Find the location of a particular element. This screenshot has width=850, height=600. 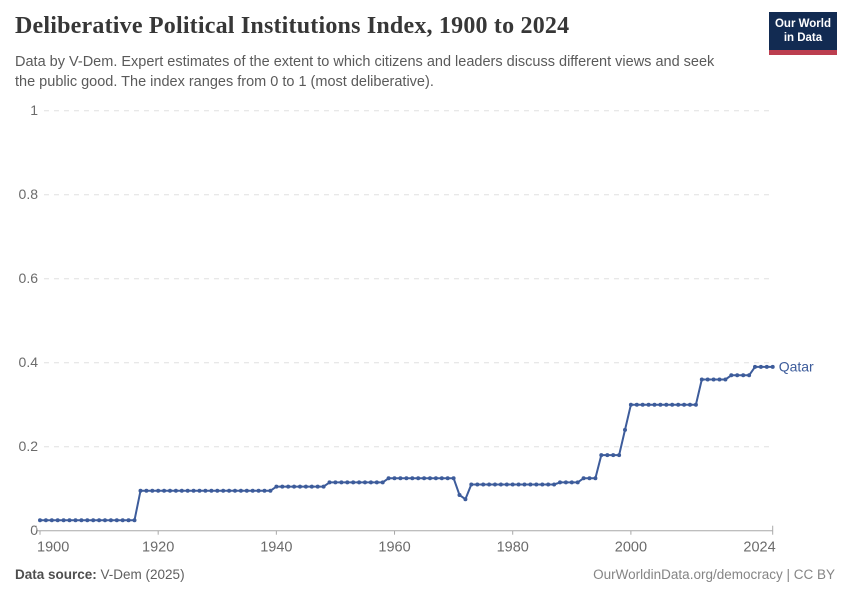

owid-logo: Our World in Data is located at coordinates (802, 33).